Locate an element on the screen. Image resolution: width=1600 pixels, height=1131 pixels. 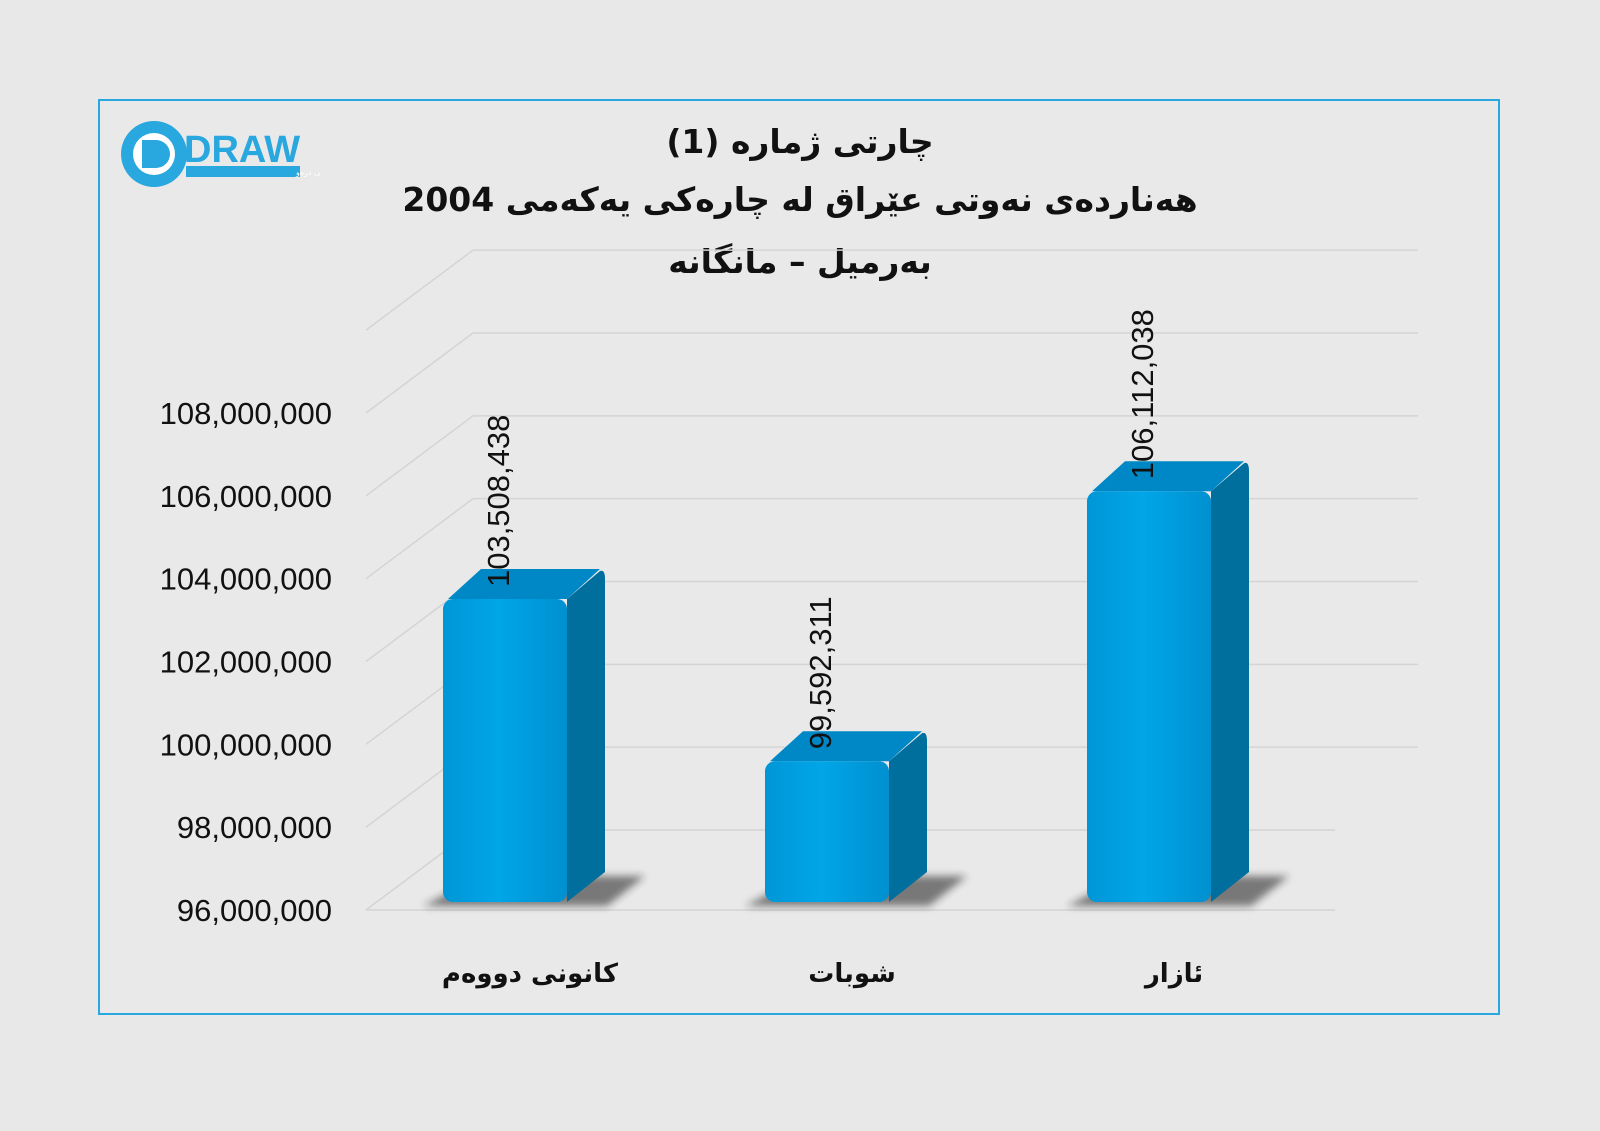
draw-logo: DRAW دامەزراوەی میدیایی درەو is located at coordinates (220, 154).